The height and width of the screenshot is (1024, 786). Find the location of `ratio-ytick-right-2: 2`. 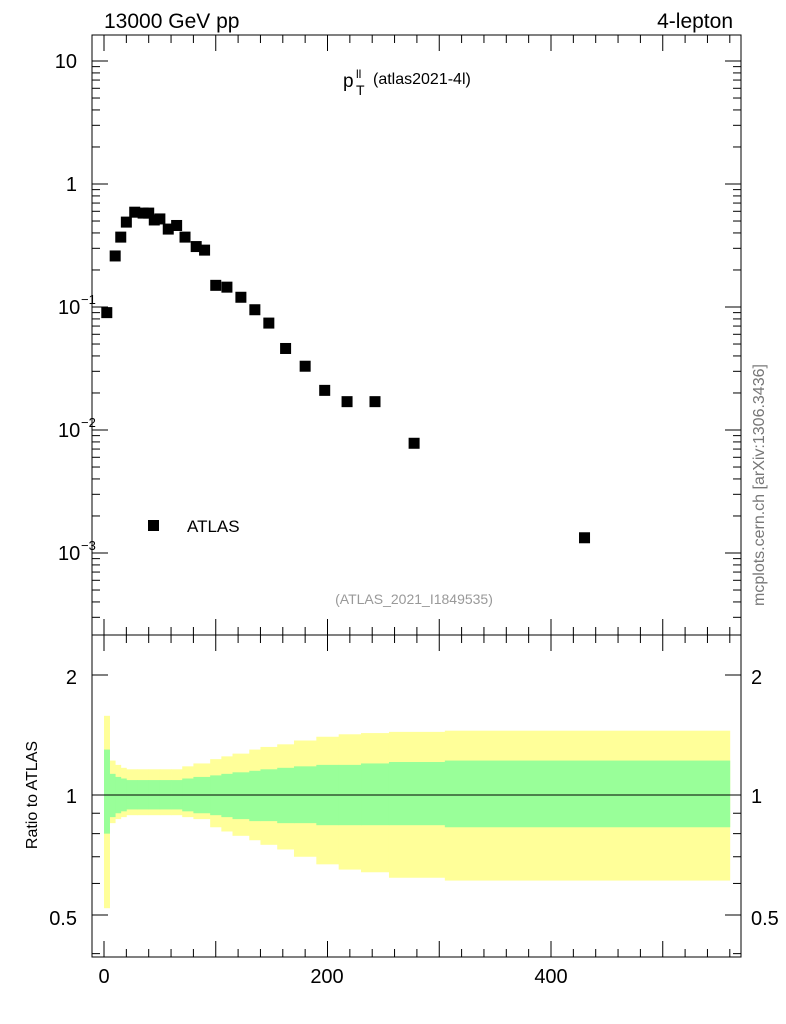

ratio-ytick-right-2: 2 is located at coordinates (756, 678).